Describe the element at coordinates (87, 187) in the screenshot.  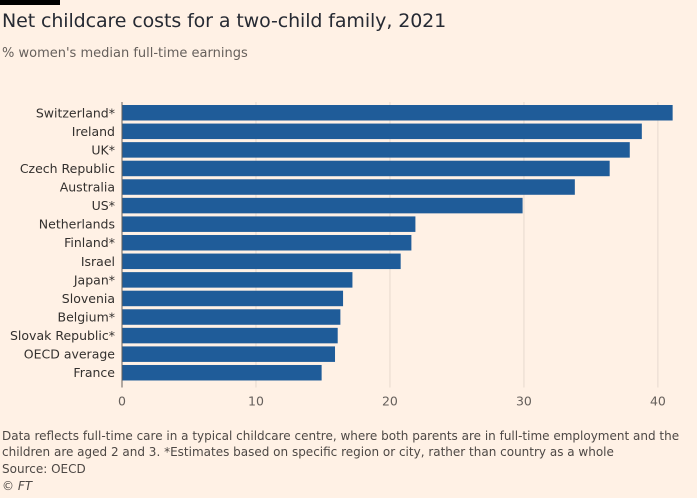
I see `category-label: Australia` at that location.